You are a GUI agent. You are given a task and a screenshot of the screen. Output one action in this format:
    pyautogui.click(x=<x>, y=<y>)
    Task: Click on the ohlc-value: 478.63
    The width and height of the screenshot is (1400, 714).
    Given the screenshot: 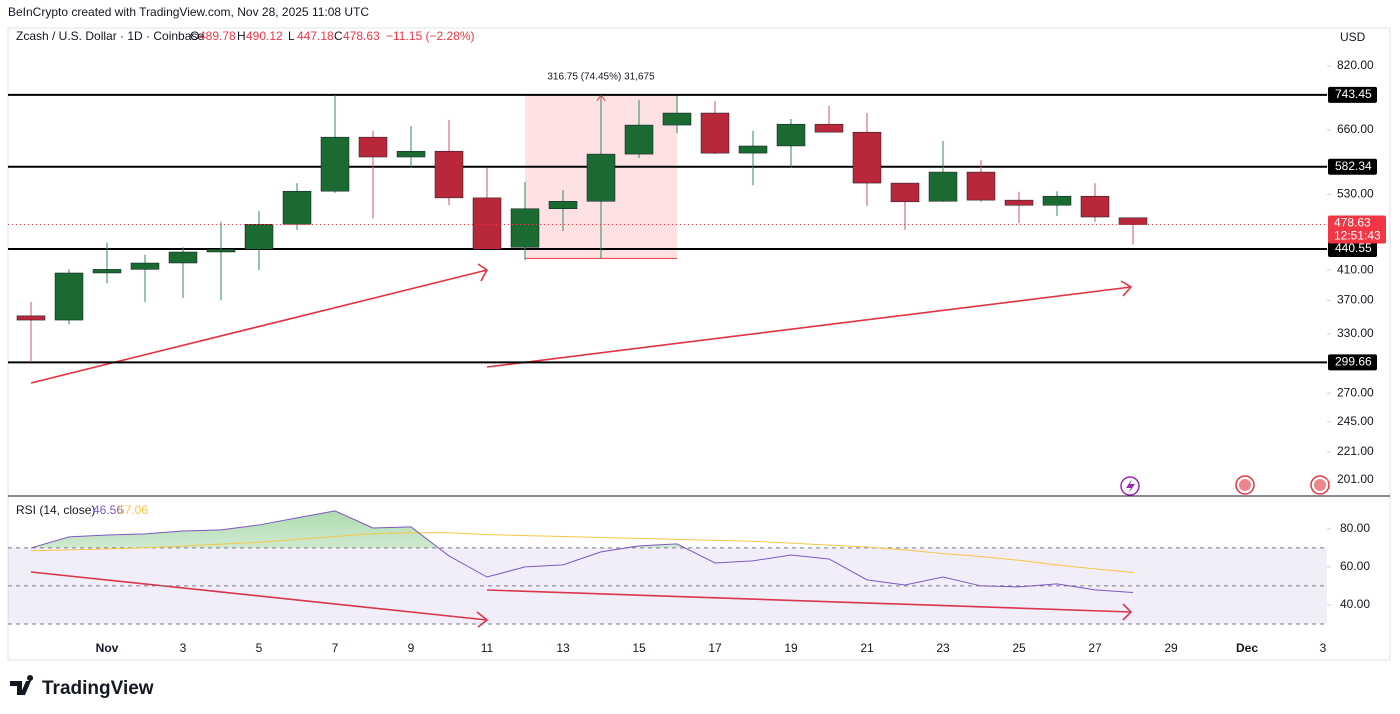 What is the action you would take?
    pyautogui.click(x=361, y=36)
    